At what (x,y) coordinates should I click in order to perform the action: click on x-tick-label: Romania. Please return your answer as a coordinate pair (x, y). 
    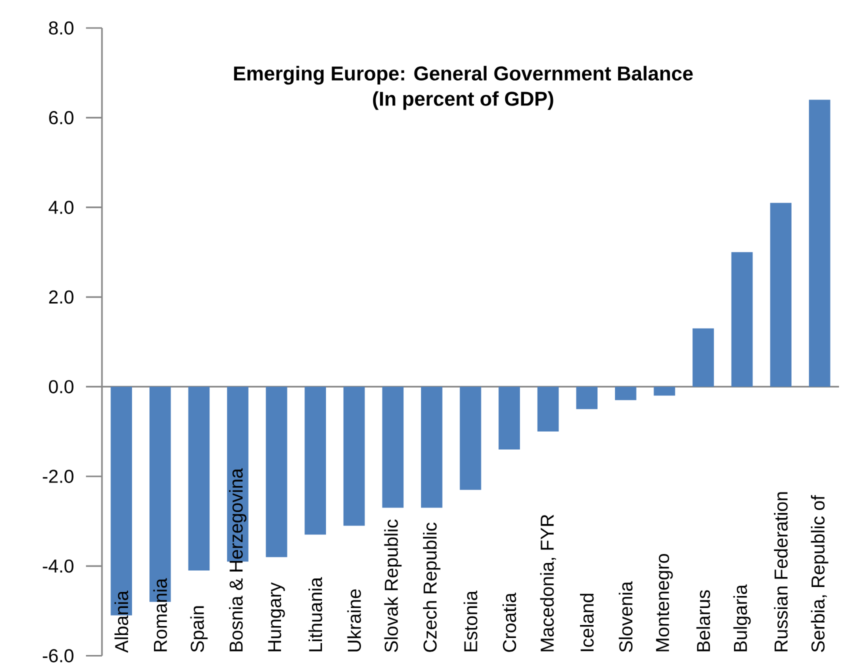
    Looking at the image, I should click on (160, 615).